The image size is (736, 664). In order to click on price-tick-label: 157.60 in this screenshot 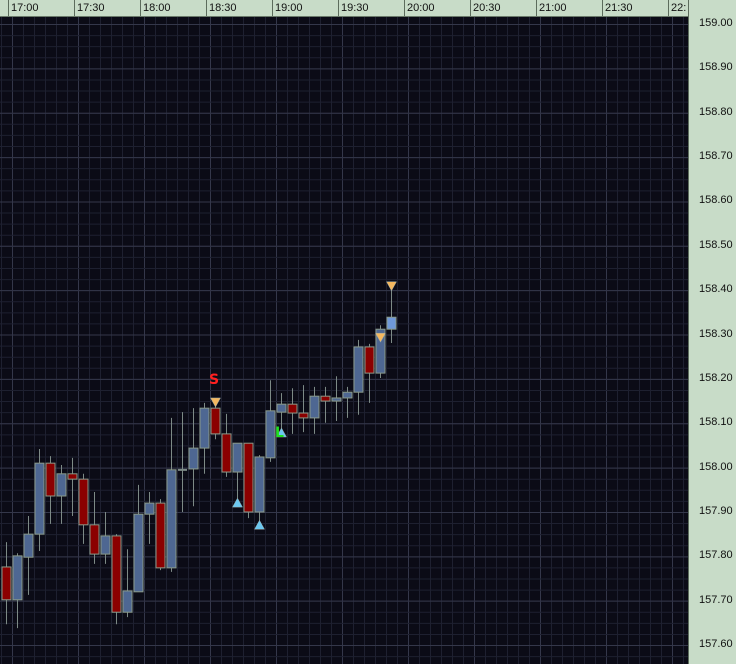, I will do `click(716, 644)`.